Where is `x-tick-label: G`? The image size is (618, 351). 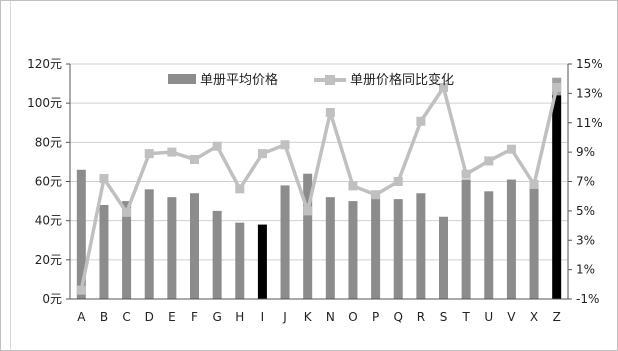
x-tick-label: G is located at coordinates (216, 317).